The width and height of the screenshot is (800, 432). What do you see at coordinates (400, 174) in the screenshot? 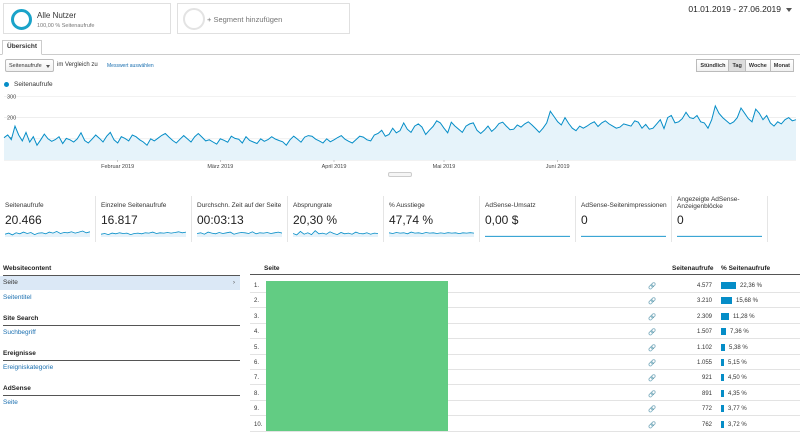
I see `chart-resize-handle` at bounding box center [400, 174].